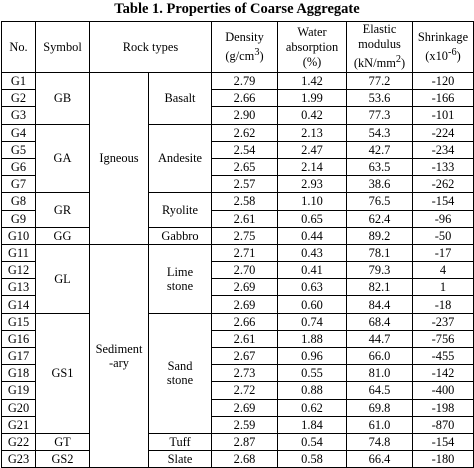 The height and width of the screenshot is (468, 474). Describe the element at coordinates (380, 339) in the screenshot. I see `cell-elastic: 44.7` at that location.